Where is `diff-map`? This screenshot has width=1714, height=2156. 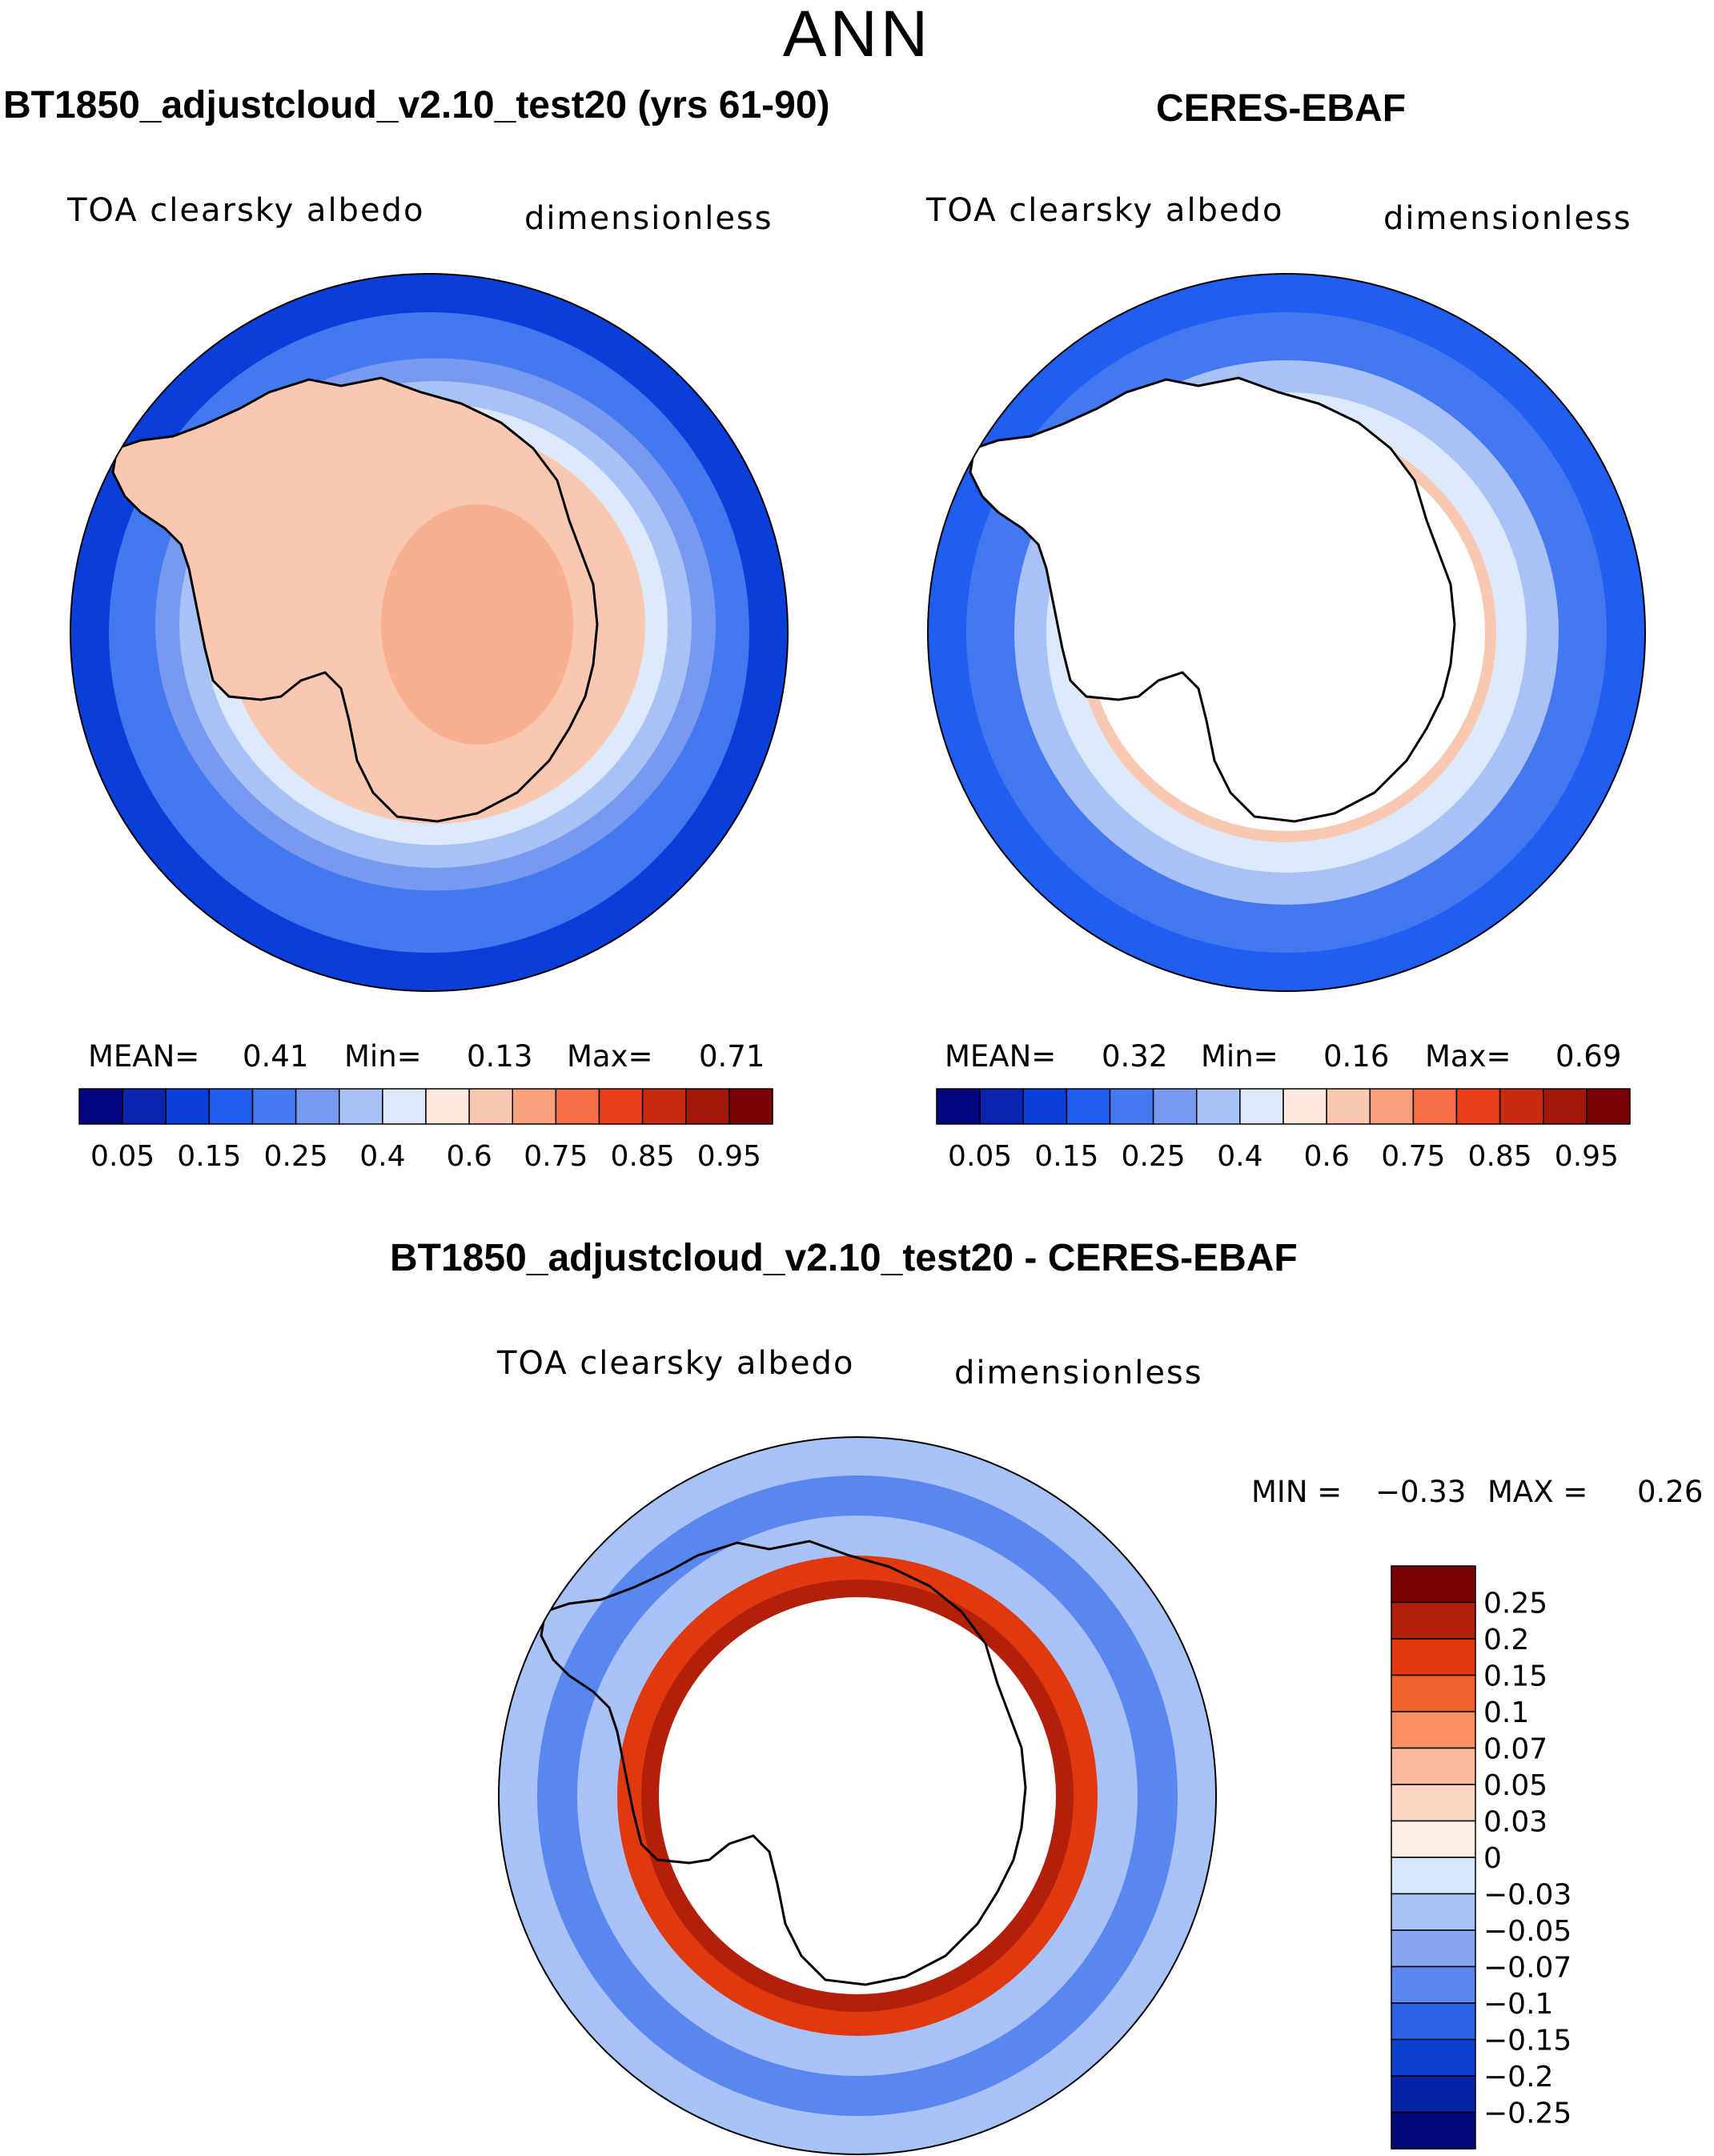
diff-map is located at coordinates (857, 1795).